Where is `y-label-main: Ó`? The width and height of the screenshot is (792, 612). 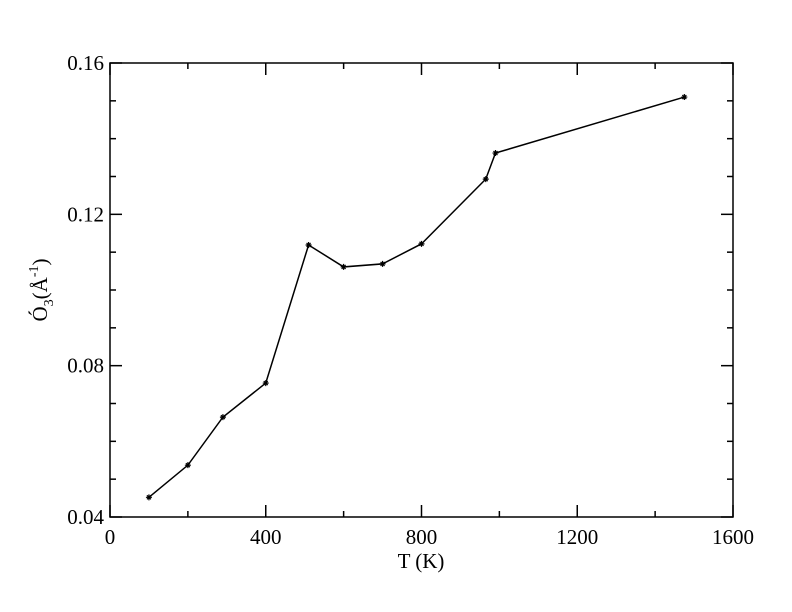
y-label-main: Ó is located at coordinates (40, 313).